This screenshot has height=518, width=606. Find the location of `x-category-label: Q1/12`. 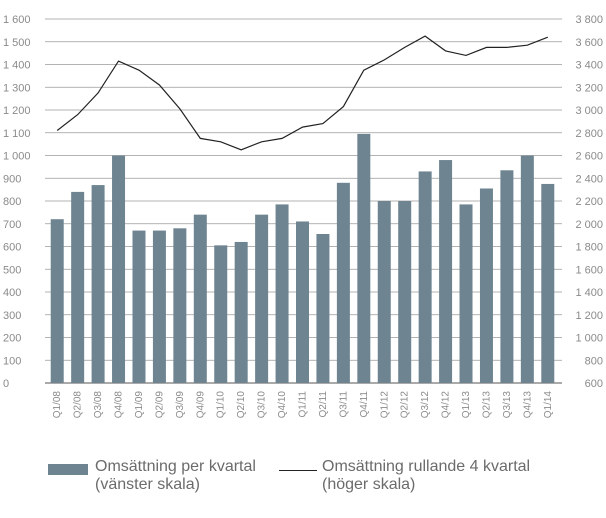

x-category-label: Q1/12 is located at coordinates (384, 405).